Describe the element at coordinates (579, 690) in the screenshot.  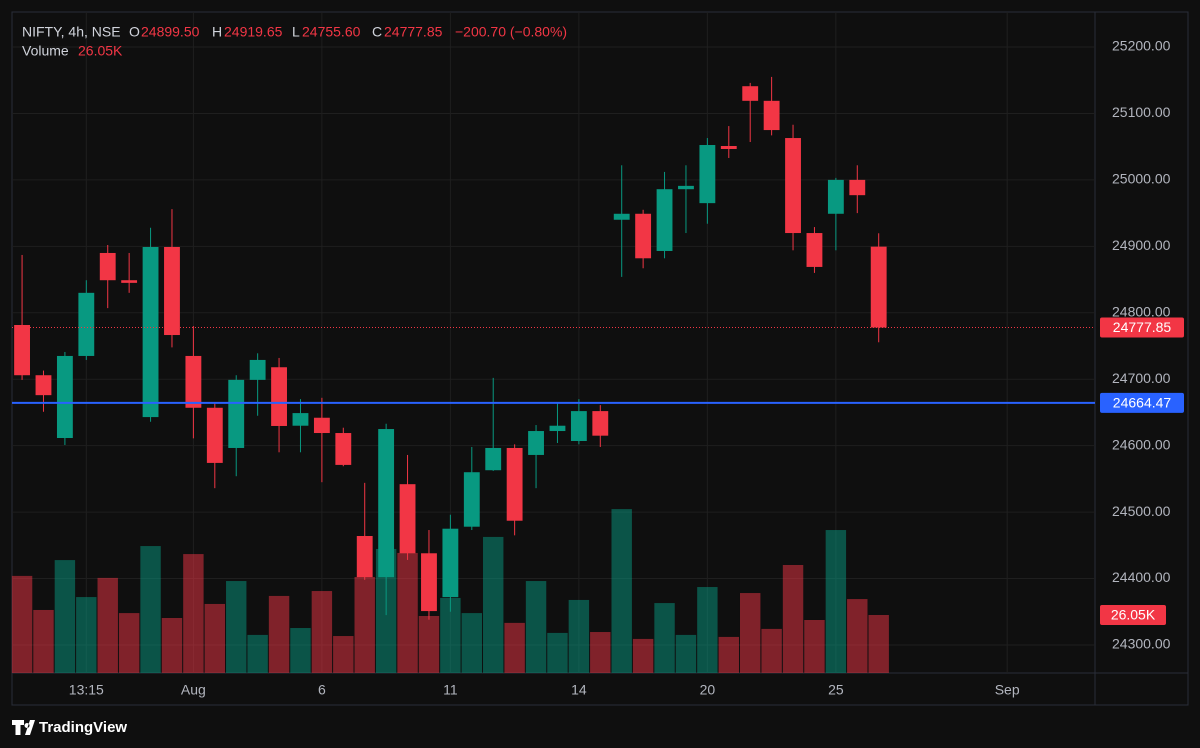
I see `x-tick-label: 14` at that location.